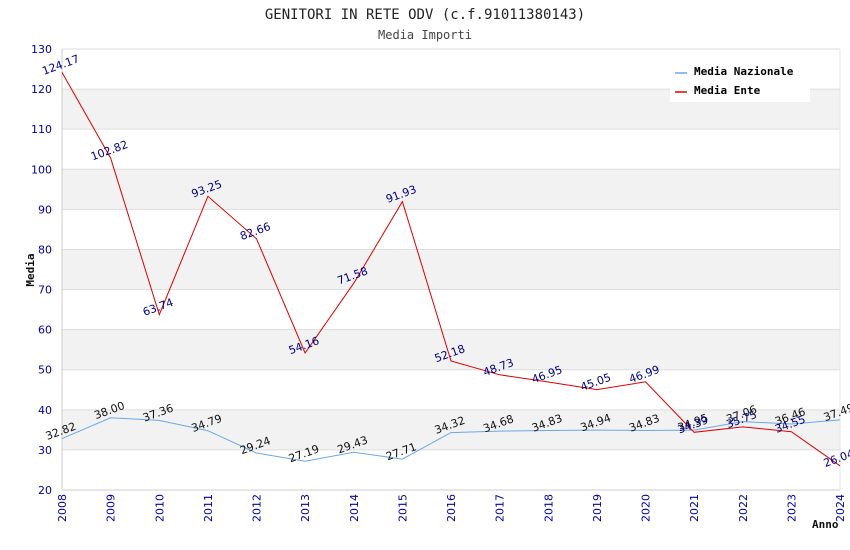 This screenshot has height=550, width=850. What do you see at coordinates (694, 508) in the screenshot?
I see `x-tick-label: 2021` at bounding box center [694, 508].